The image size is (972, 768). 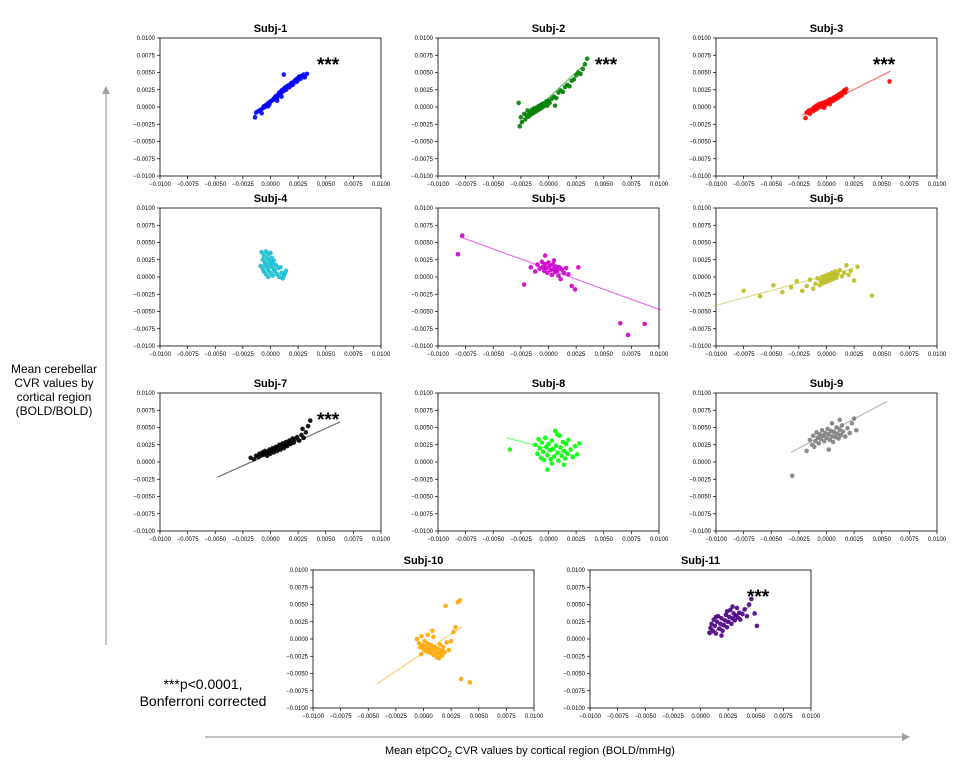 I want to click on subplot-title: Subj-5, so click(x=549, y=199).